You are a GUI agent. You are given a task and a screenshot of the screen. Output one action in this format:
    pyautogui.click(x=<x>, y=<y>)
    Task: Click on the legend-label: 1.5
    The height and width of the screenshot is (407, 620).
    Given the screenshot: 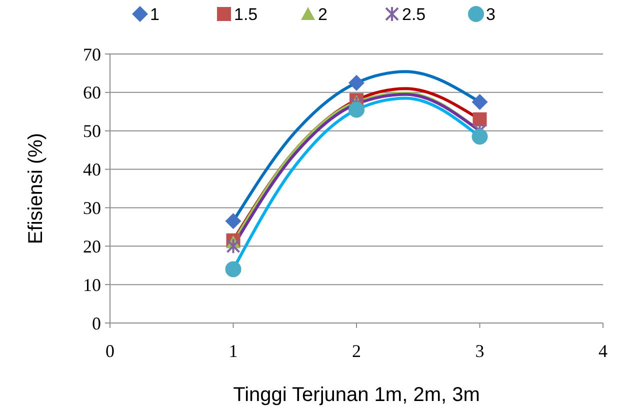 What is the action you would take?
    pyautogui.click(x=246, y=14)
    